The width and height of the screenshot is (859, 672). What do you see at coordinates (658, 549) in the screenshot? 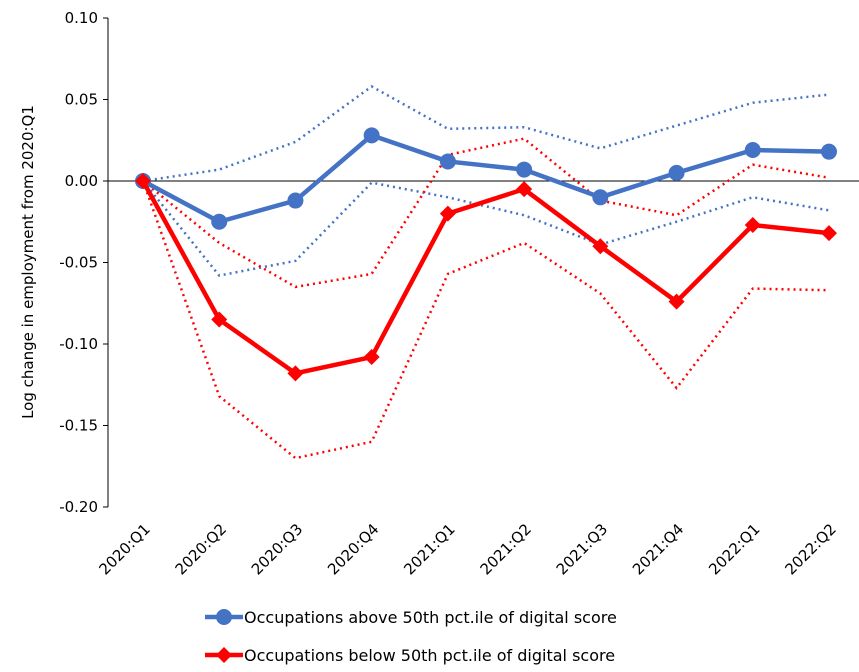
I see `x-tick-label: 2021:Q4` at bounding box center [658, 549].